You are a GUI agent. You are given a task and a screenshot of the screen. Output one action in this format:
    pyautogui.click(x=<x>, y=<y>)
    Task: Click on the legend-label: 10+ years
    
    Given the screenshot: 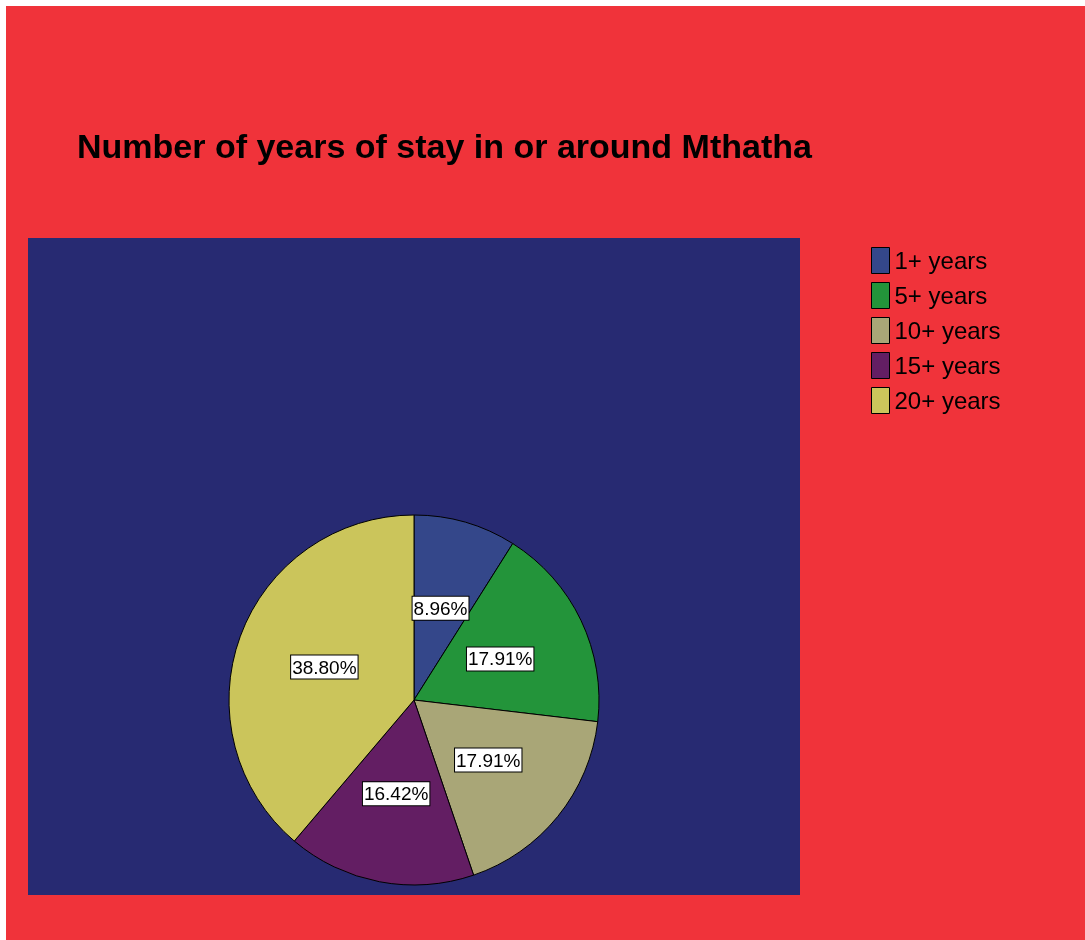 What is the action you would take?
    pyautogui.click(x=947, y=330)
    